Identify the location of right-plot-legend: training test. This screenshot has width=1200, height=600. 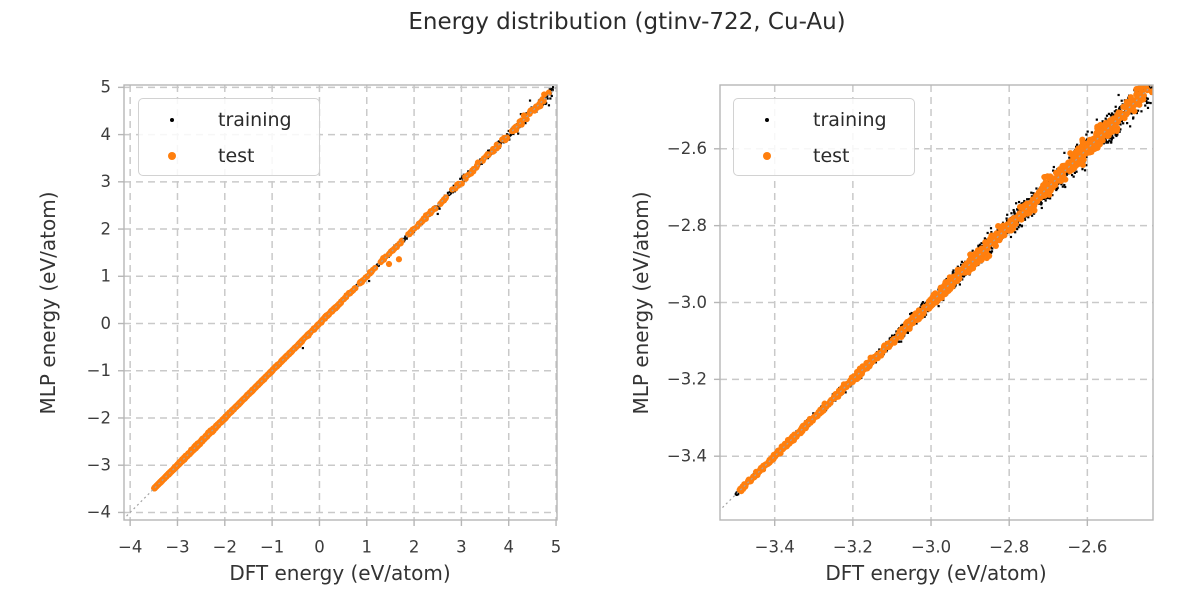
(824, 137).